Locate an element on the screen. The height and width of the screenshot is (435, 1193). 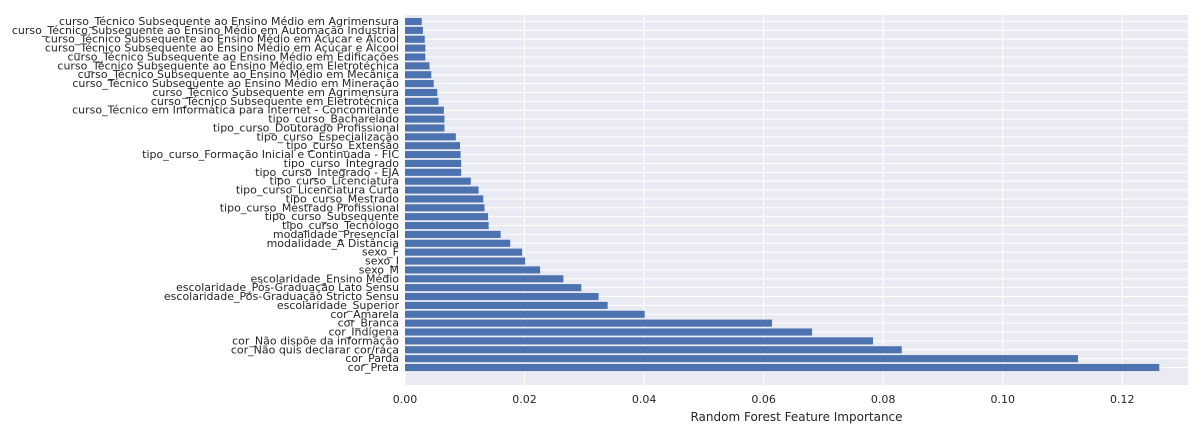
y-tick-label: escolaridade_Pós-Graduação Lato Sensu is located at coordinates (287, 287).